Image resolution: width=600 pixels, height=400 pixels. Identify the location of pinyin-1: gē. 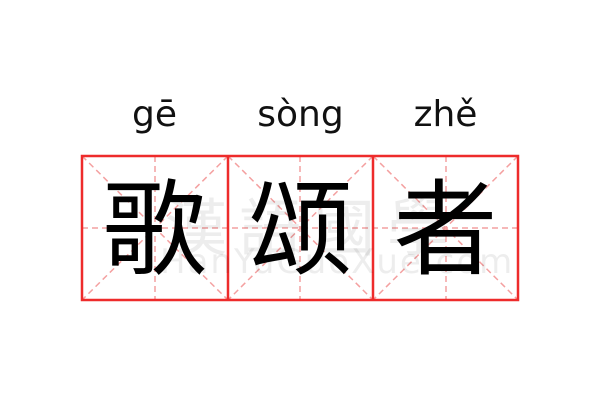
(154, 114).